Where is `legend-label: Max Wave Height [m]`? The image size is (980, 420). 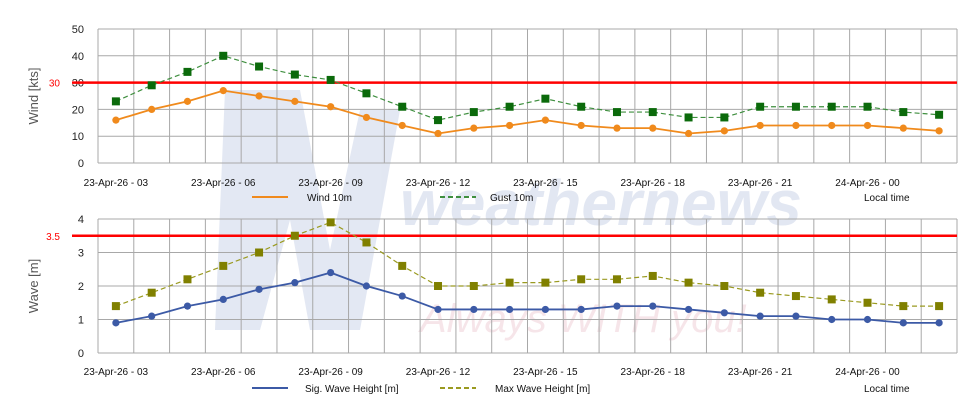 legend-label: Max Wave Height [m] is located at coordinates (542, 389).